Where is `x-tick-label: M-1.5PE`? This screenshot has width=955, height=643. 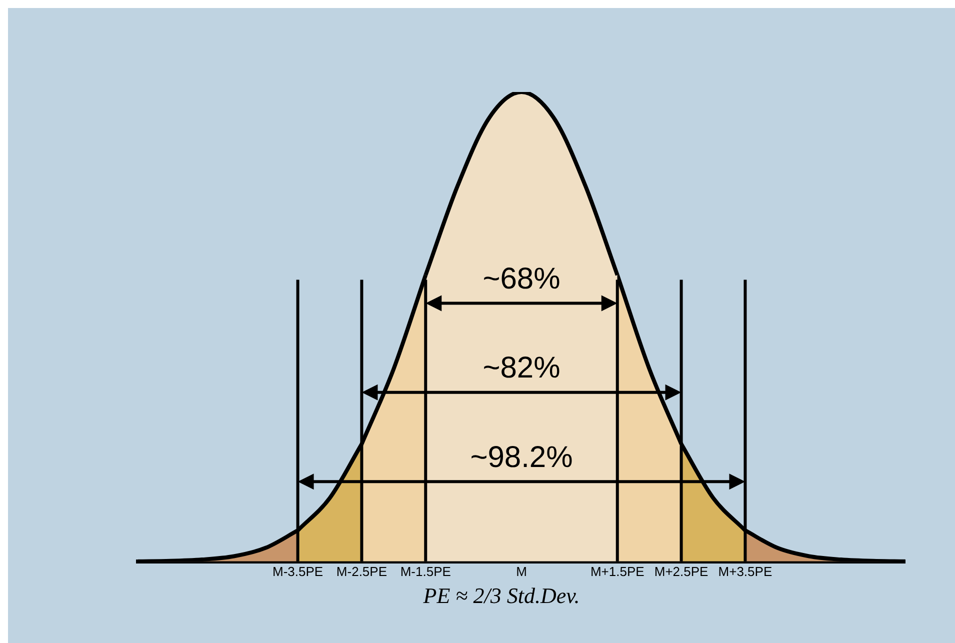
x-tick-label: M-1.5PE is located at coordinates (426, 571).